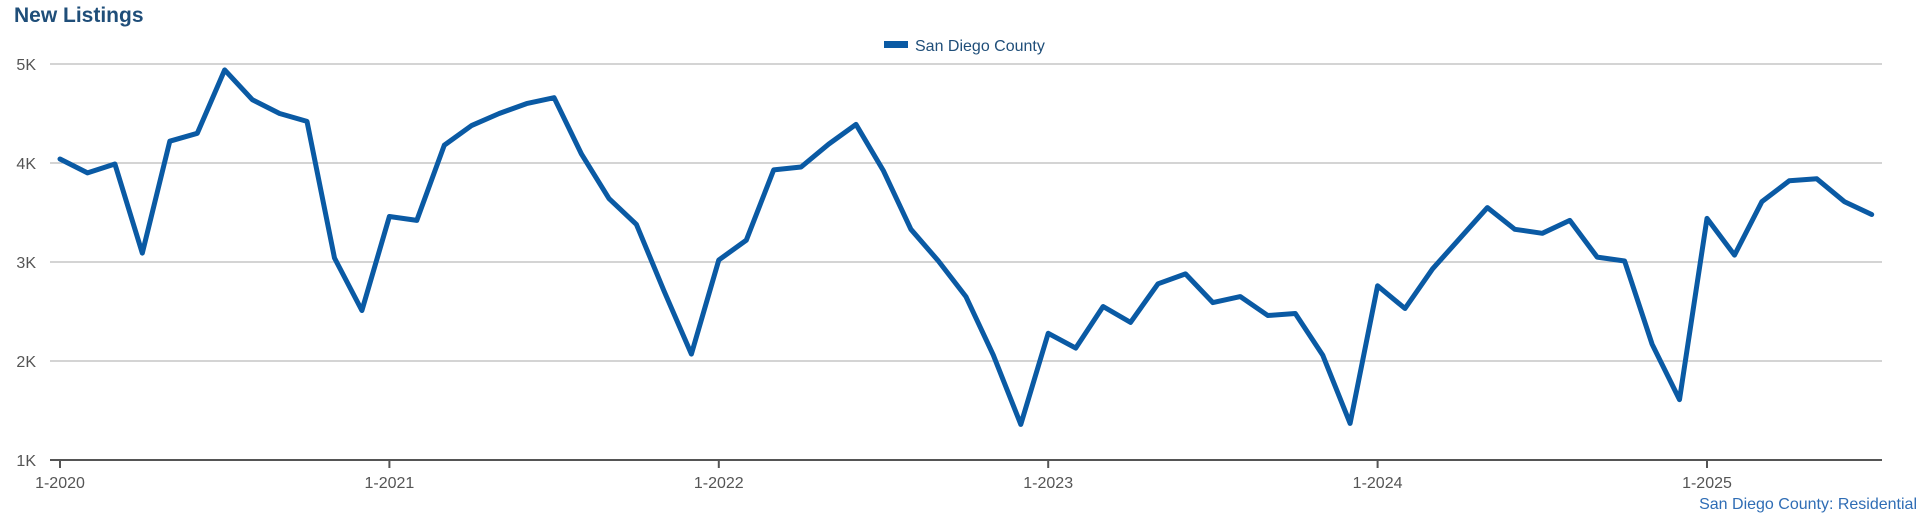 This screenshot has height=514, width=1920. What do you see at coordinates (980, 46) in the screenshot?
I see `legend-label: San Diego County` at bounding box center [980, 46].